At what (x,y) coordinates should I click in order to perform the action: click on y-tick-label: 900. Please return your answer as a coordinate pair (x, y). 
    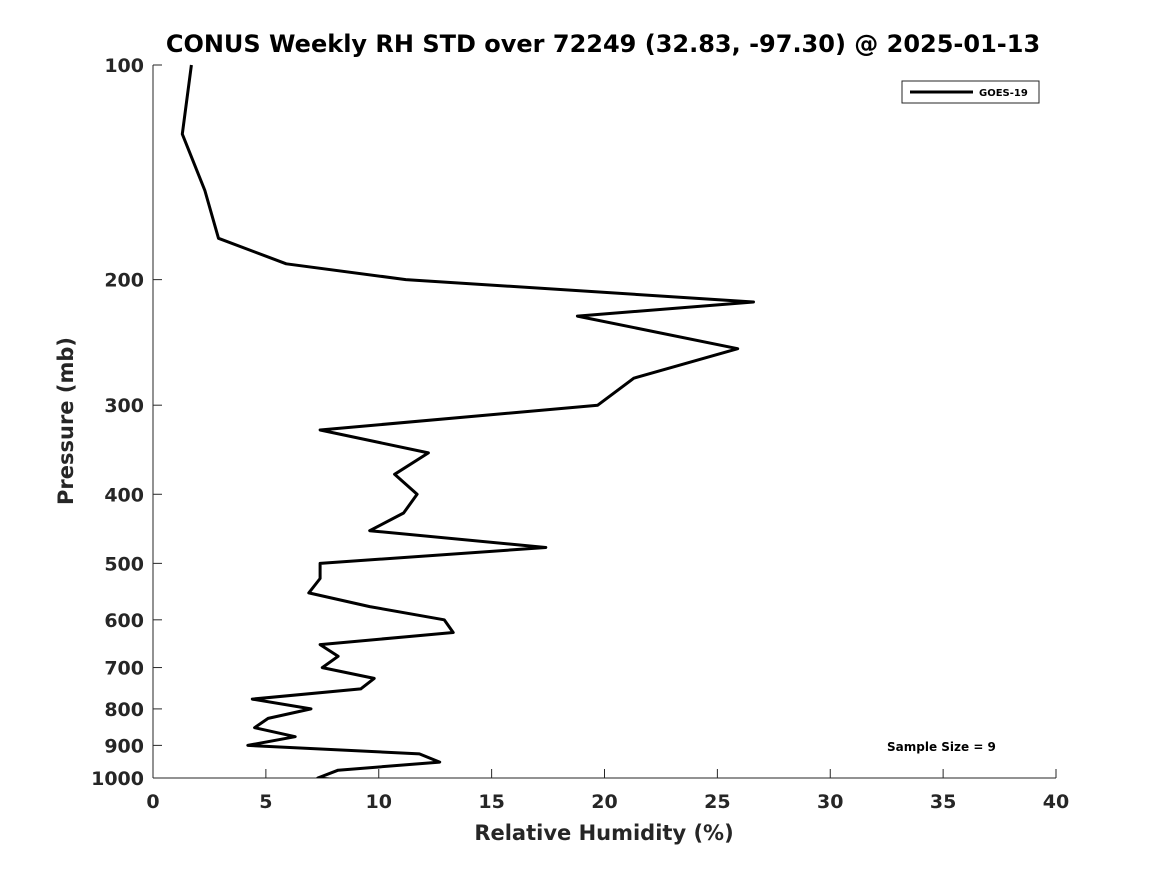
    Looking at the image, I should click on (124, 746).